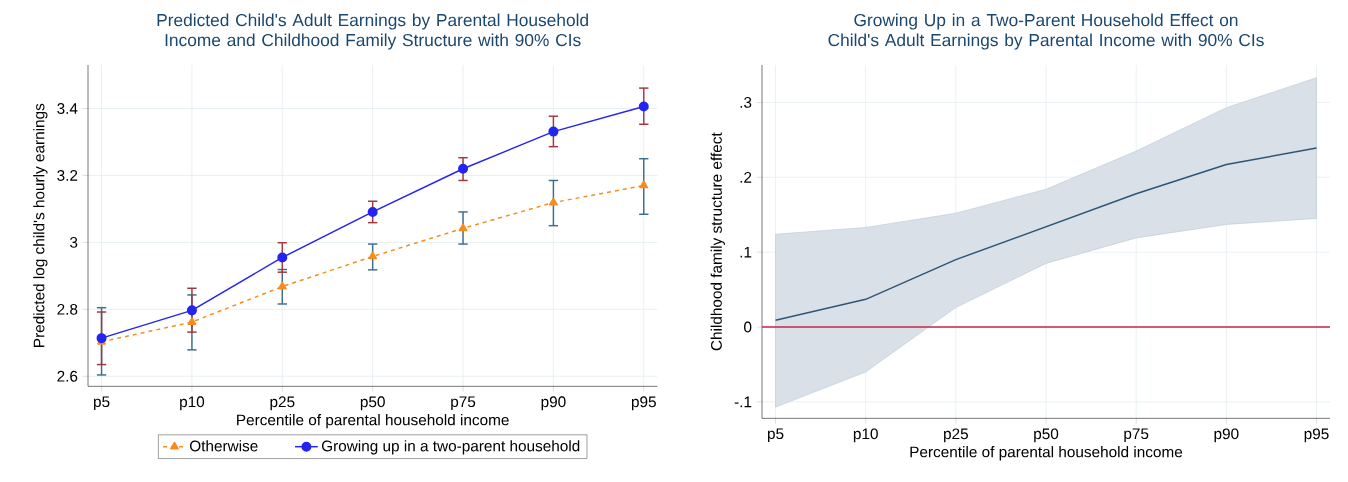 The height and width of the screenshot is (482, 1348). I want to click on y-axis-title: Childhood family structure effect, so click(717, 241).